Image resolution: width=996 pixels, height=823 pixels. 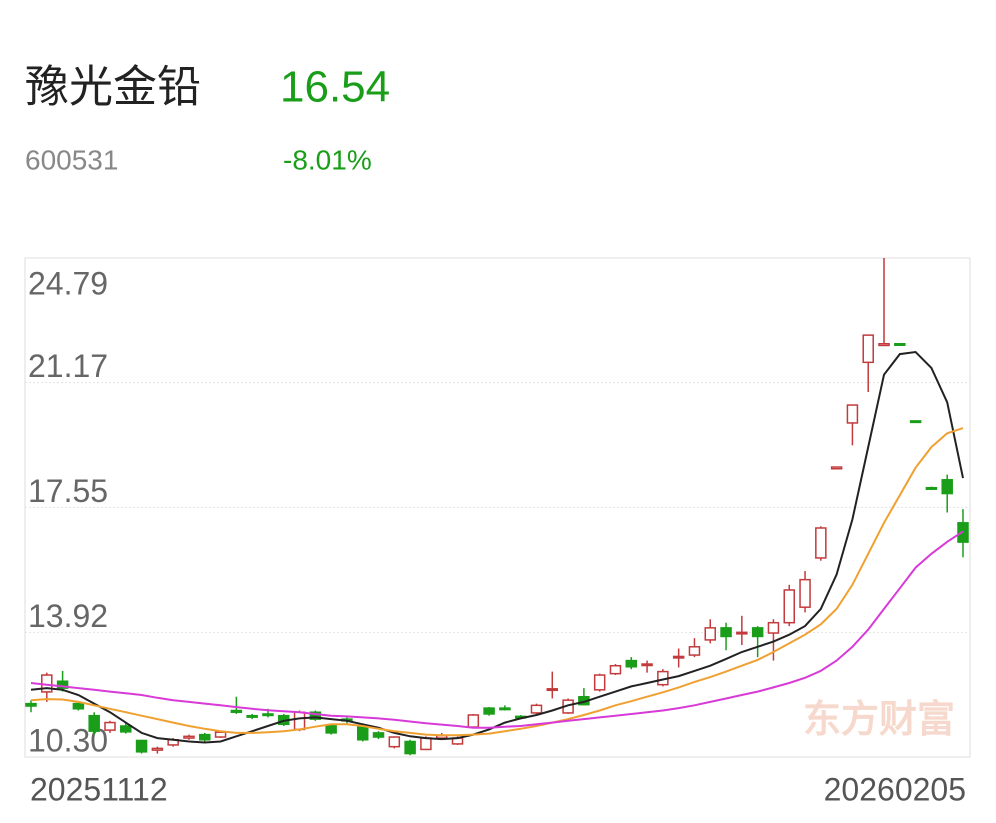 What do you see at coordinates (68, 283) in the screenshot?
I see `y-tick-label: 24.79` at bounding box center [68, 283].